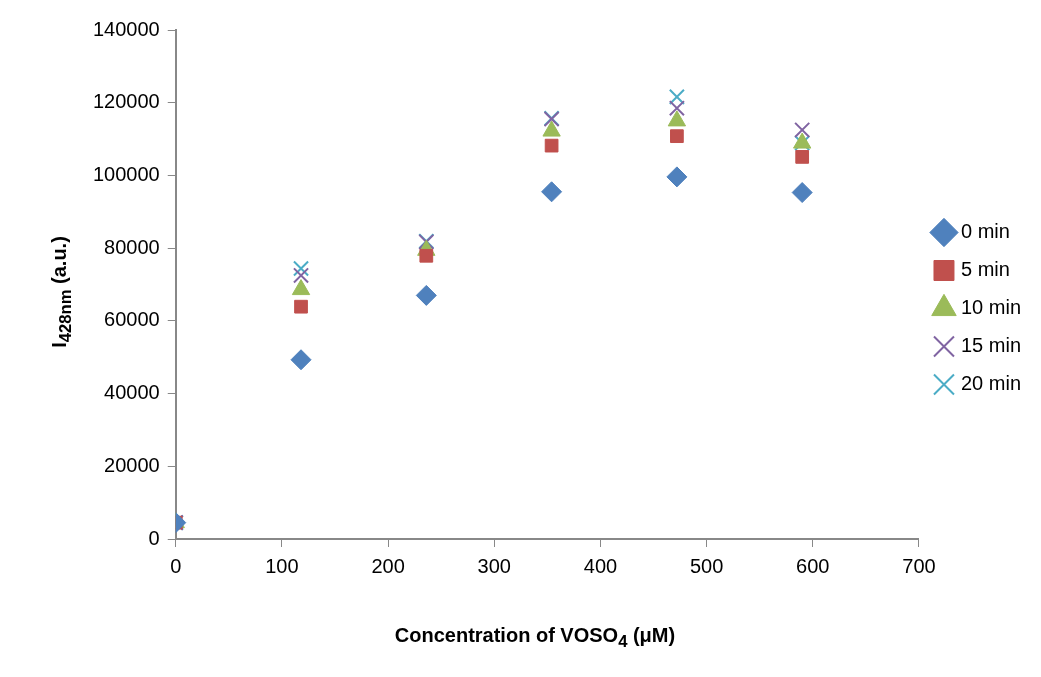 The width and height of the screenshot is (1041, 677). I want to click on x-tick-label: 300, so click(494, 565).